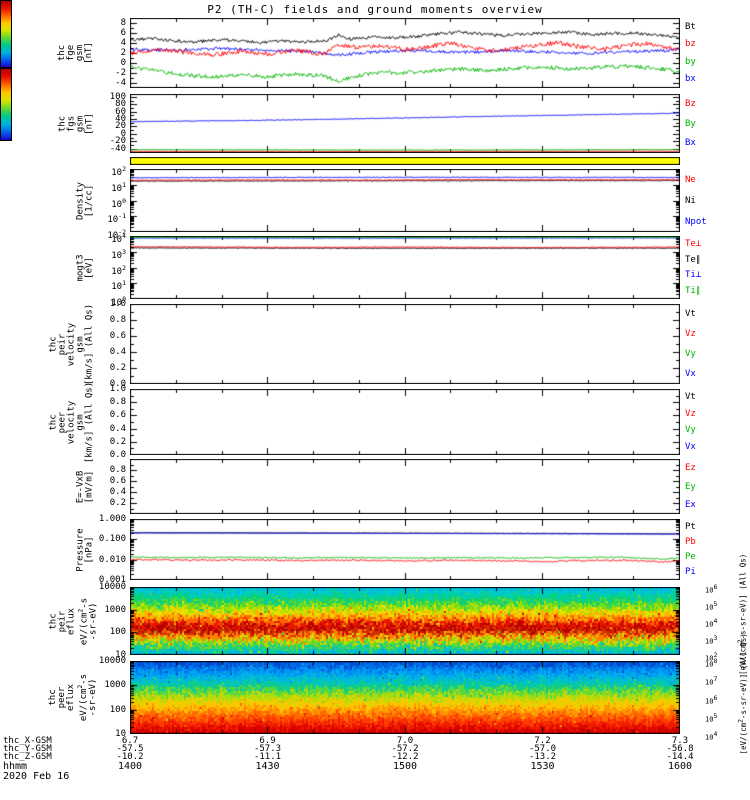 The height and width of the screenshot is (800, 750). What do you see at coordinates (680, 741) in the screenshot?
I see `ephemeris-value: 7.3` at bounding box center [680, 741].